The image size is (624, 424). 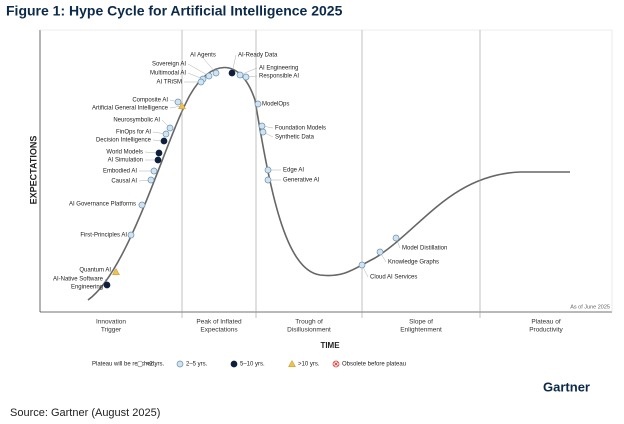 What do you see at coordinates (300, 129) in the screenshot?
I see `technology-label: Foundation Models` at bounding box center [300, 129].